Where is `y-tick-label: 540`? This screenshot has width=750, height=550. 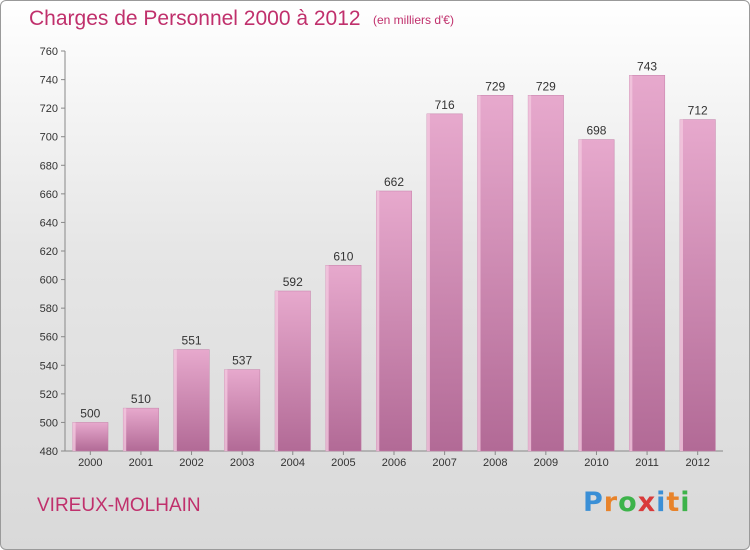 y-tick-label: 540 is located at coordinates (49, 366).